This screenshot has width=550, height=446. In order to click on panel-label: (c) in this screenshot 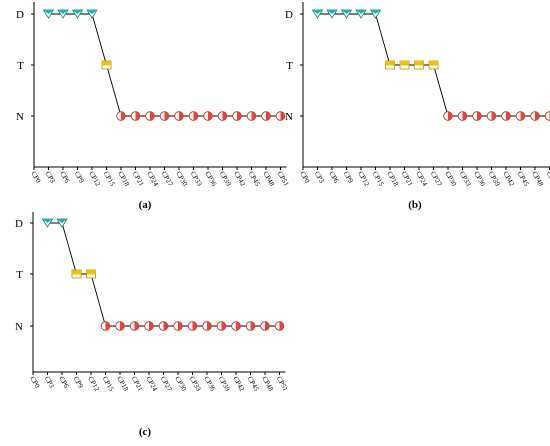, I will do `click(145, 432)`.